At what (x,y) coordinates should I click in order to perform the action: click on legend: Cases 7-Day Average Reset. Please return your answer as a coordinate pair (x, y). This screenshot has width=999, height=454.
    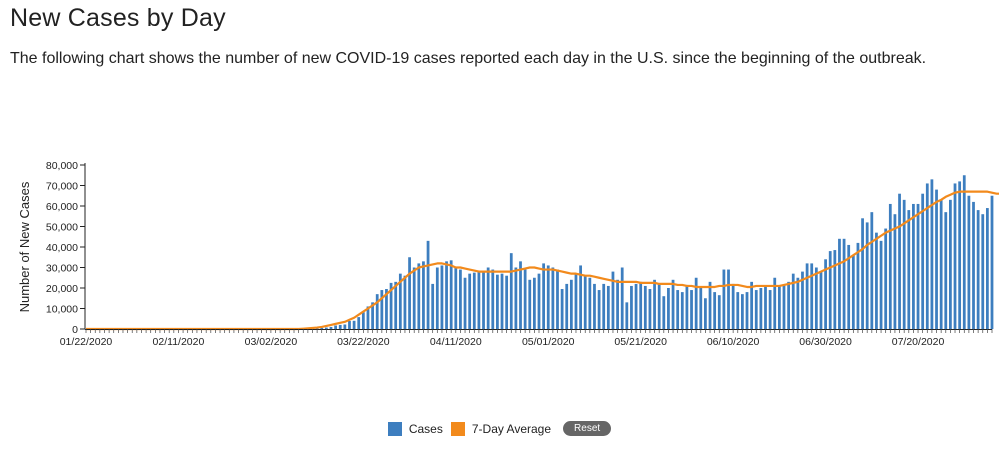
    Looking at the image, I should click on (499, 428).